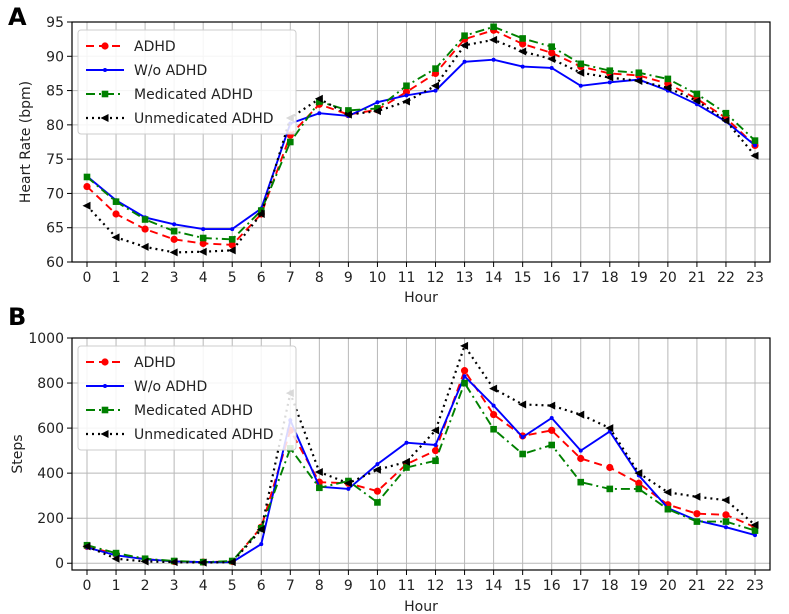  What do you see at coordinates (697, 278) in the screenshot?
I see `x-tick-label: 21` at bounding box center [697, 278].